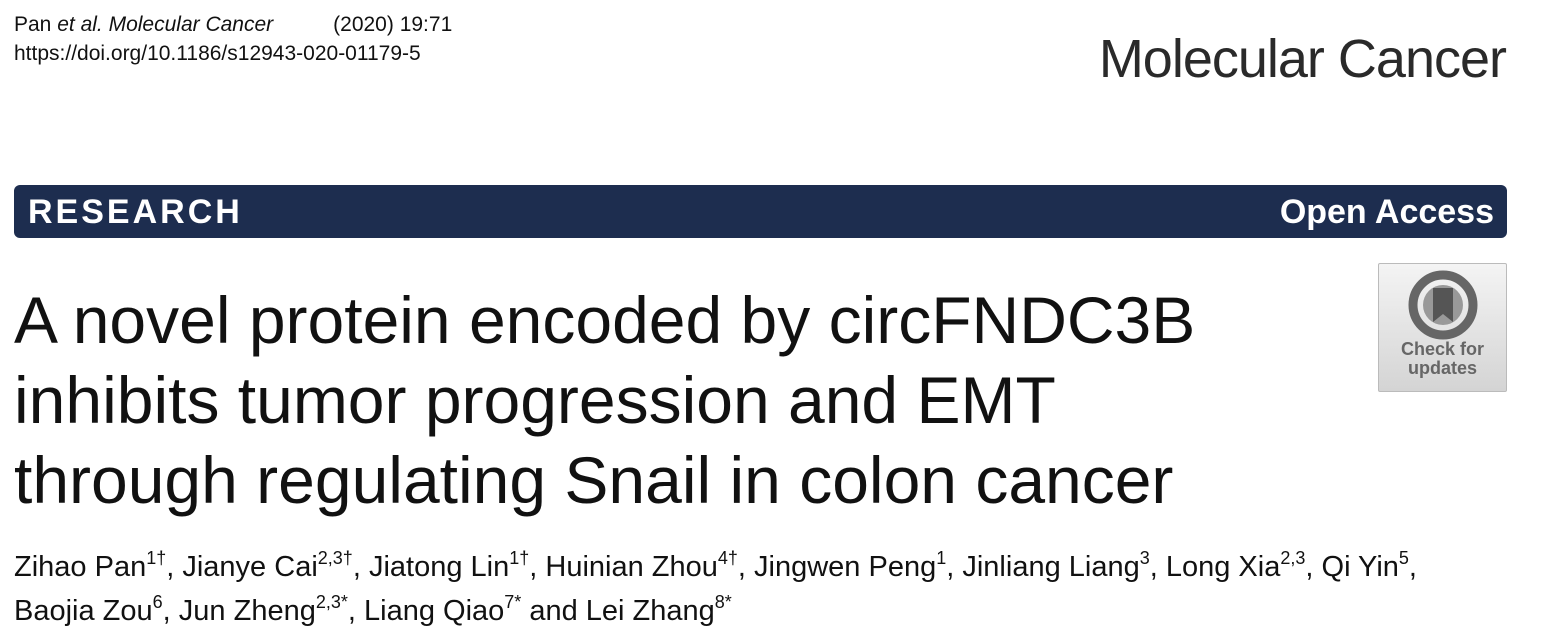 The height and width of the screenshot is (637, 1544). Describe the element at coordinates (247, 611) in the screenshot. I see `author-name: Jun Zheng` at that location.